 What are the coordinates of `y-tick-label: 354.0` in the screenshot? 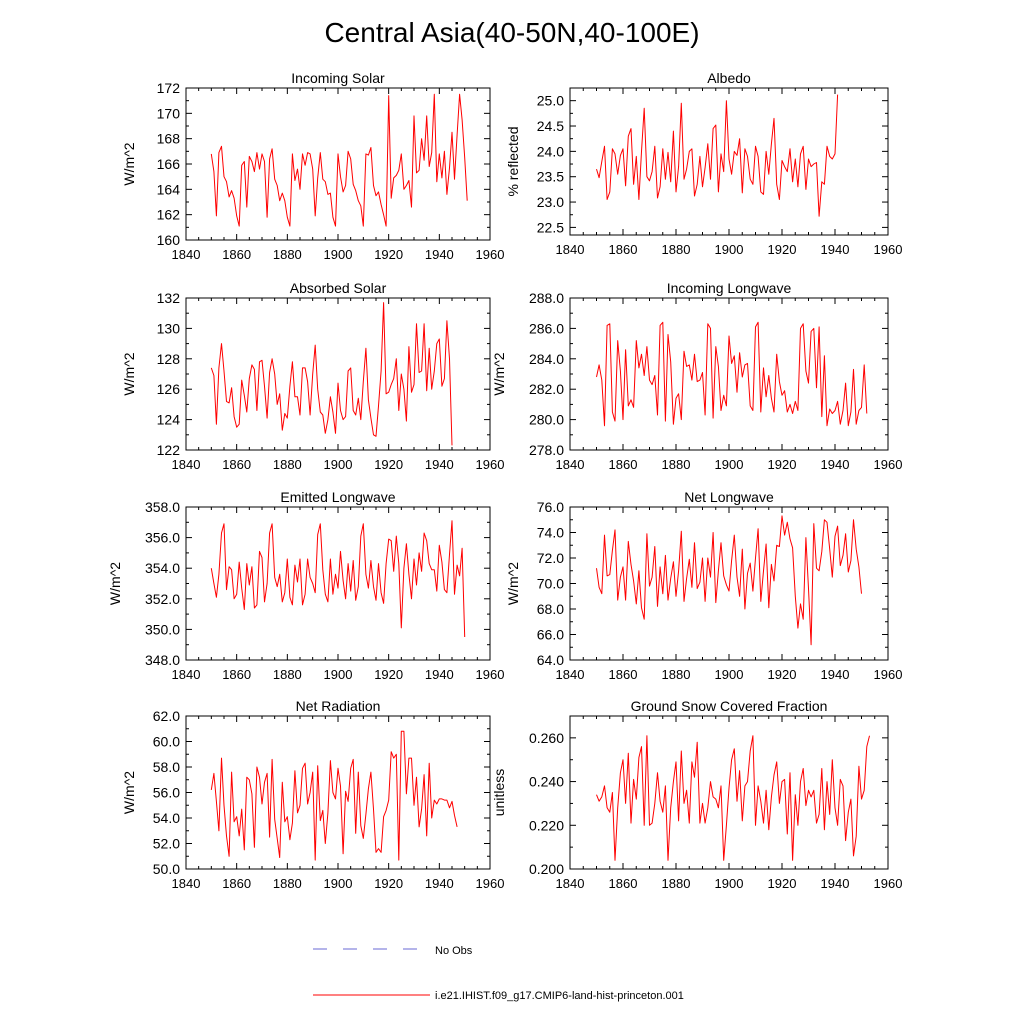 It's located at (162, 568).